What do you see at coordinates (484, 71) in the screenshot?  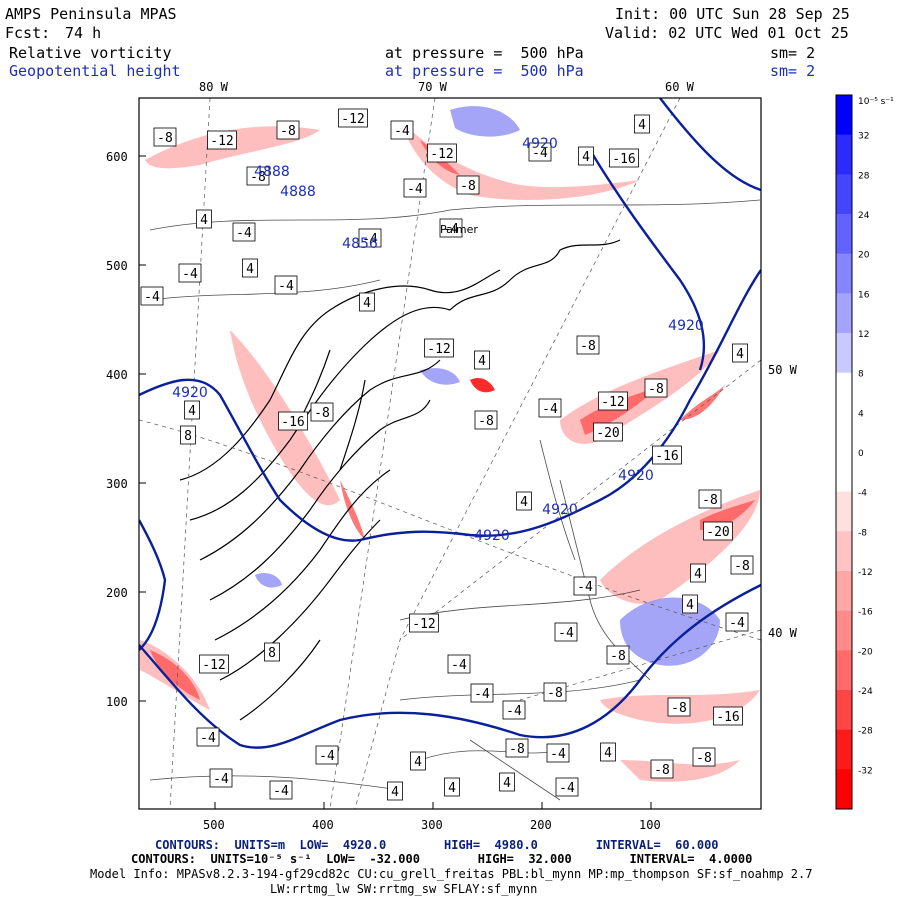 I see `field2-level: at pressure = 500 hPa` at bounding box center [484, 71].